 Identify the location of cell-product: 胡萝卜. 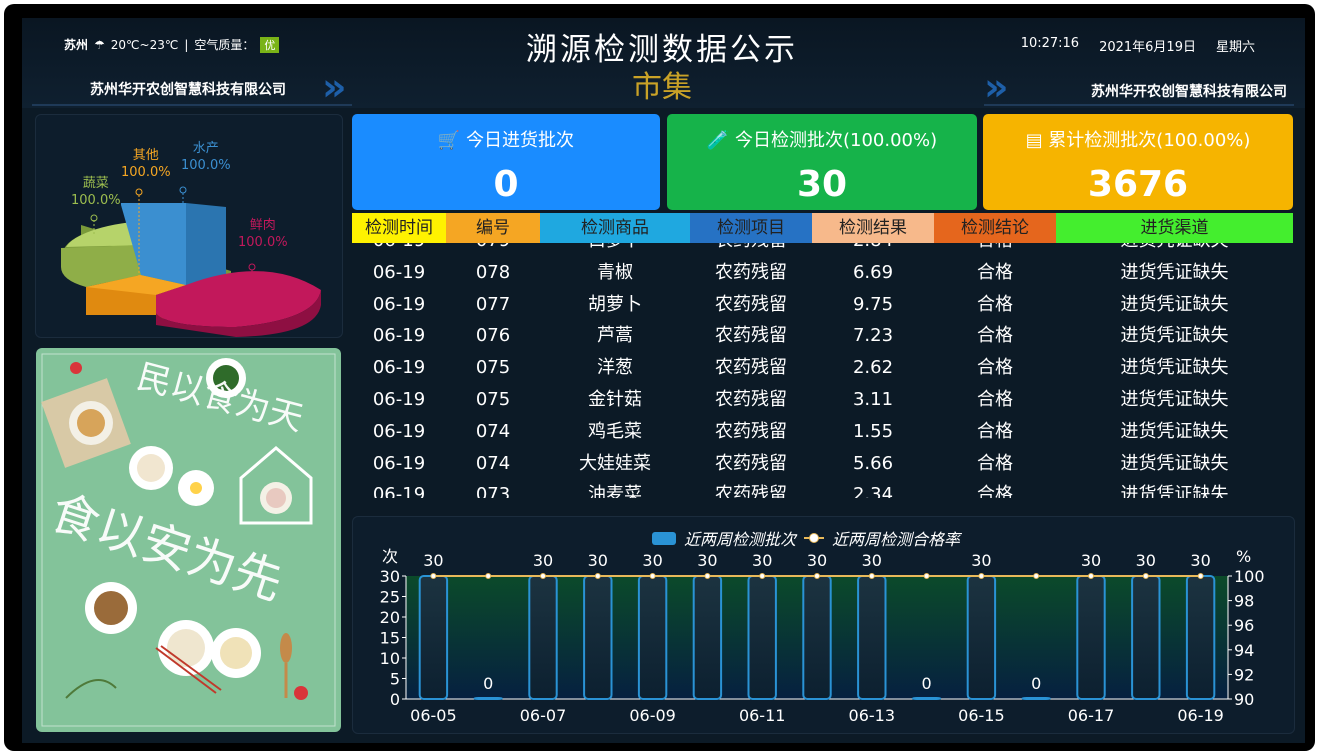
(615, 304).